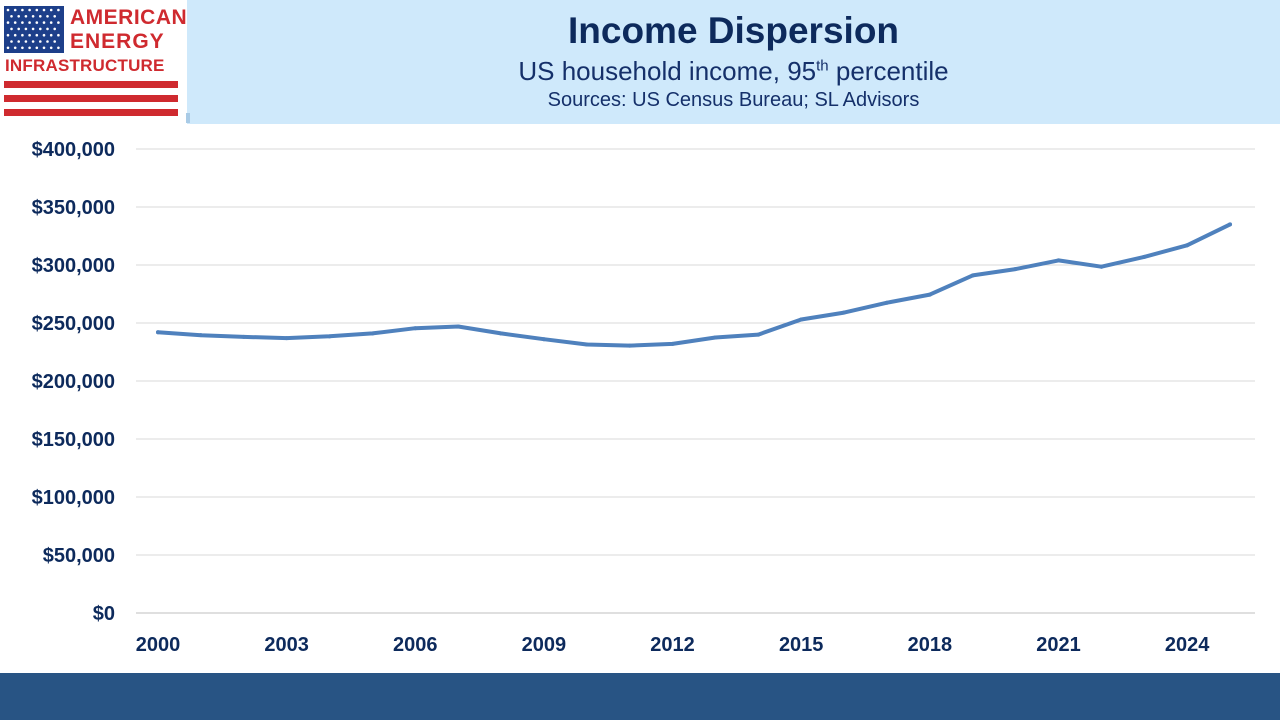  I want to click on x-tick-label: 2009, so click(544, 645).